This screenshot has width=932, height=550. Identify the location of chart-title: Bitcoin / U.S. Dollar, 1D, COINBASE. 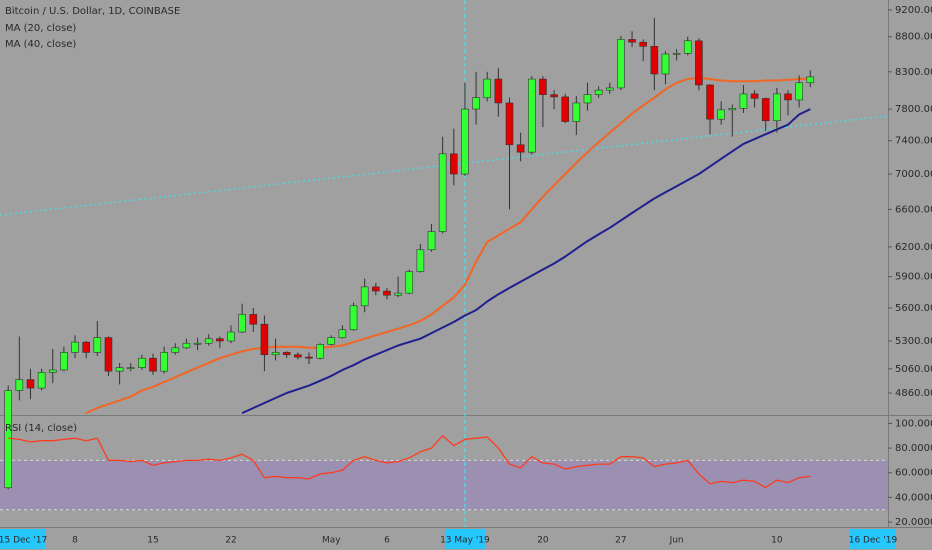
(92, 11).